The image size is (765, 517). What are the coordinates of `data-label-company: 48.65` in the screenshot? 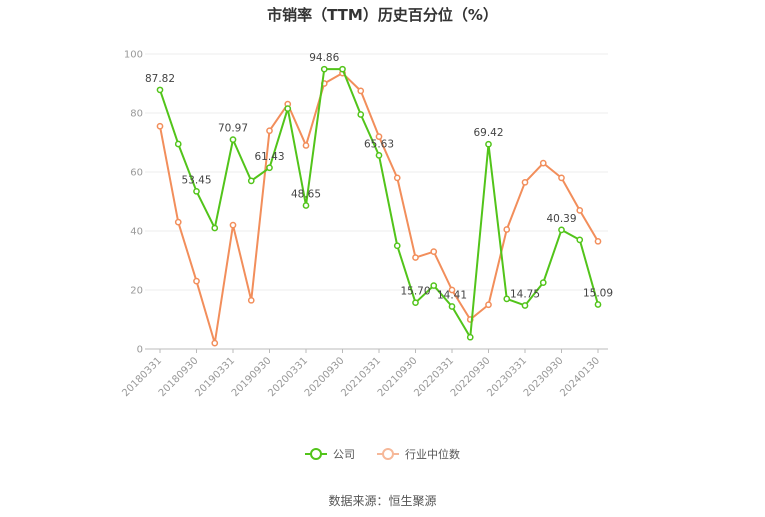 It's located at (306, 194).